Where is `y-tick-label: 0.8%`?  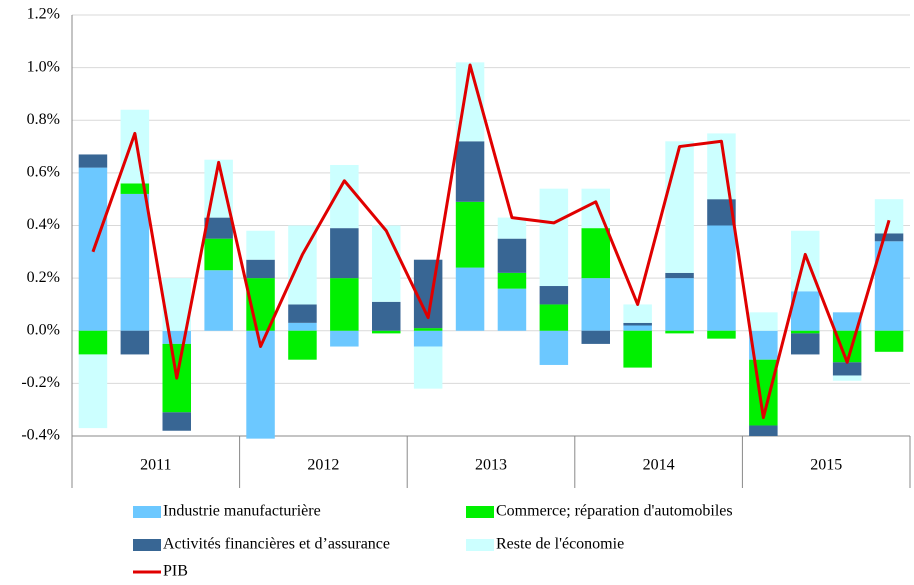
y-tick-label: 0.8% is located at coordinates (43, 119).